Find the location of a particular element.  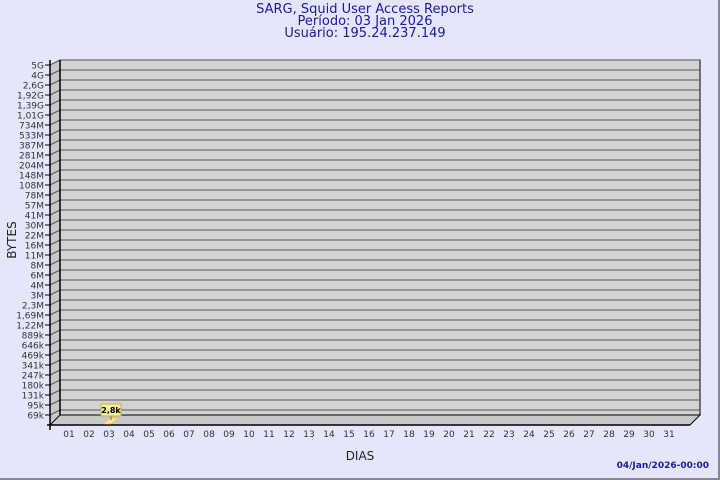

x-tick-label: 30 is located at coordinates (649, 435).